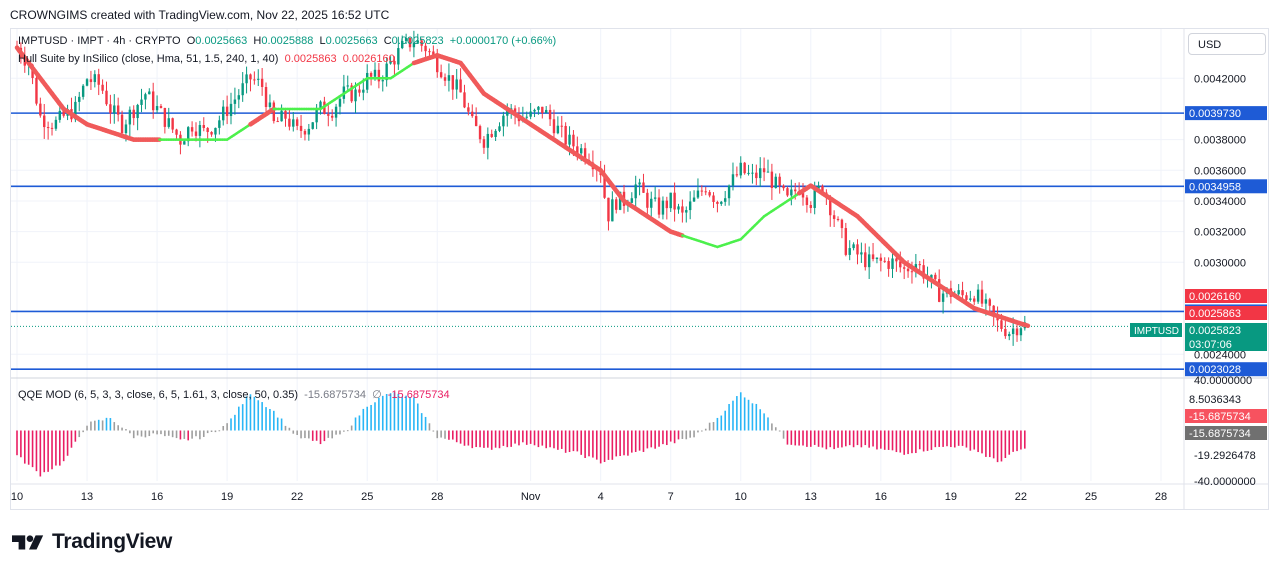 The image size is (1281, 571). Describe the element at coordinates (601, 497) in the screenshot. I see `time-tick-label: 4` at that location.